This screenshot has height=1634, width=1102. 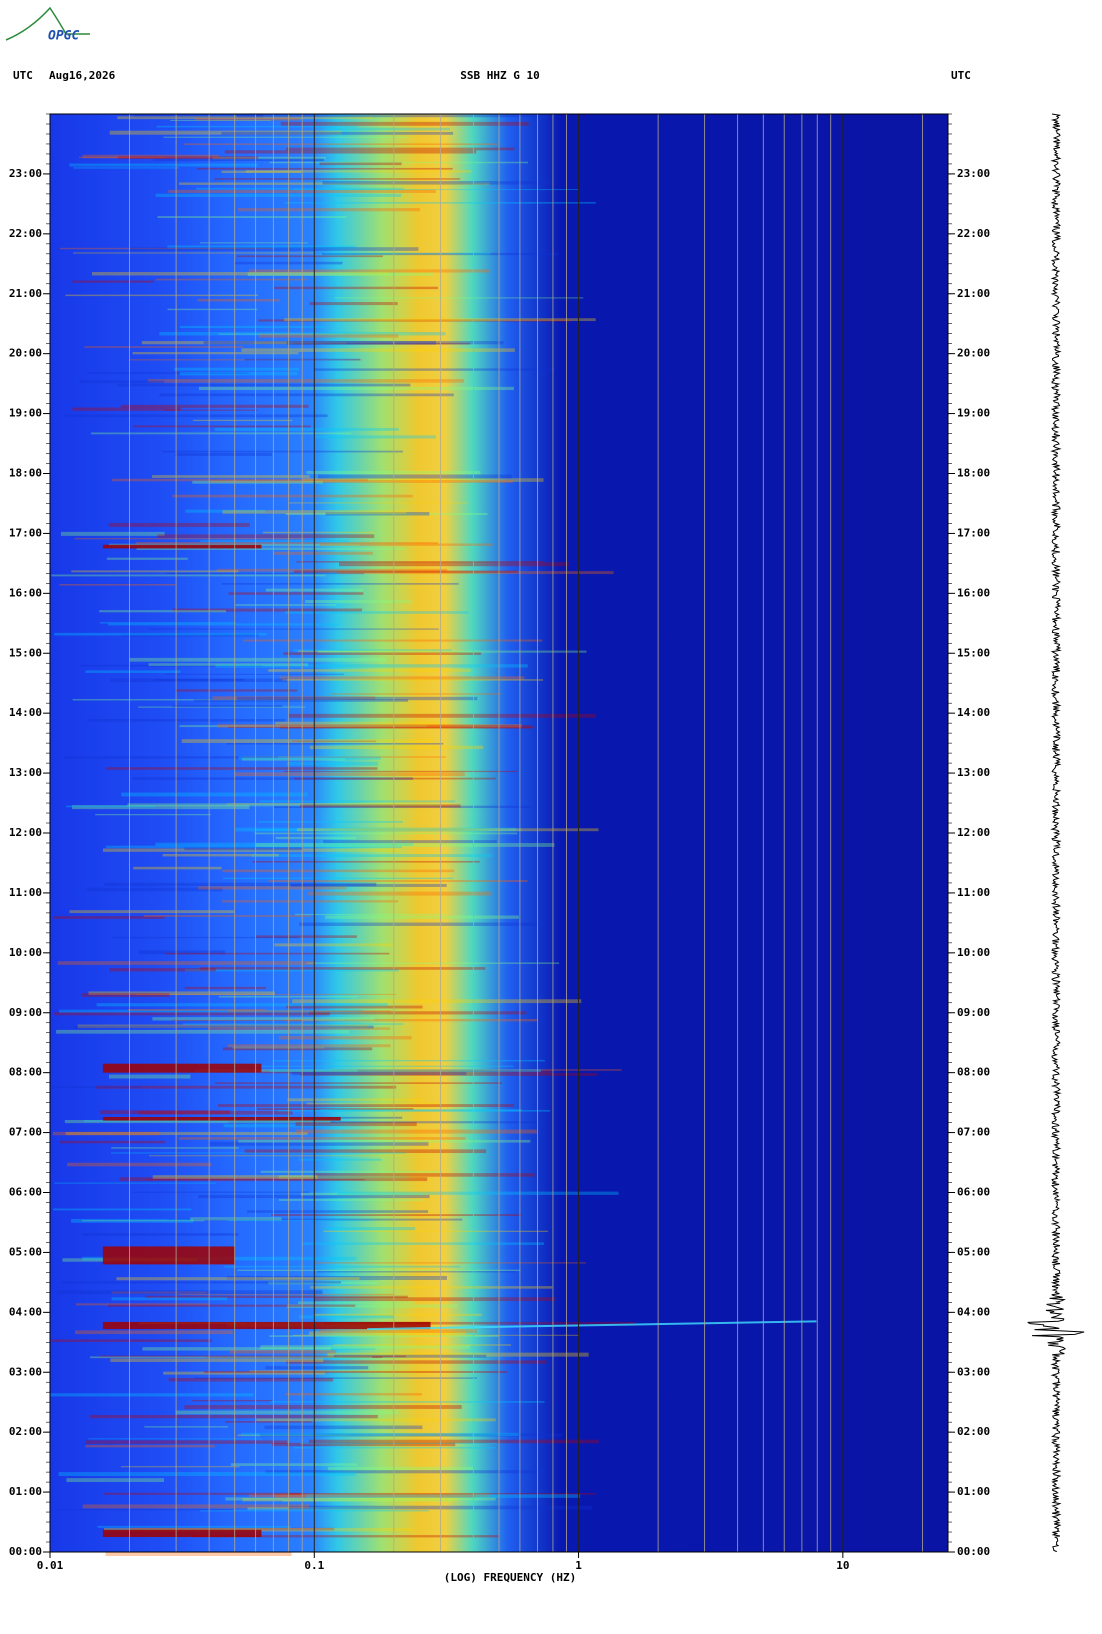 What do you see at coordinates (973, 1132) in the screenshot?
I see `y-tick-label-right: 07:00` at bounding box center [973, 1132].